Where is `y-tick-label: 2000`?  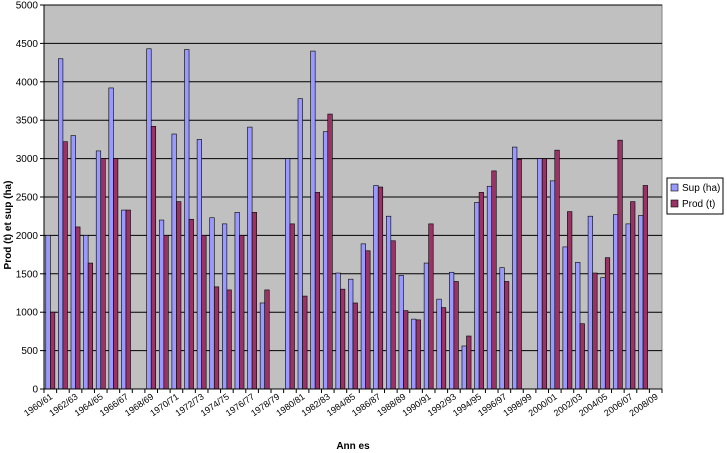
y-tick-label: 2000 is located at coordinates (27, 236).